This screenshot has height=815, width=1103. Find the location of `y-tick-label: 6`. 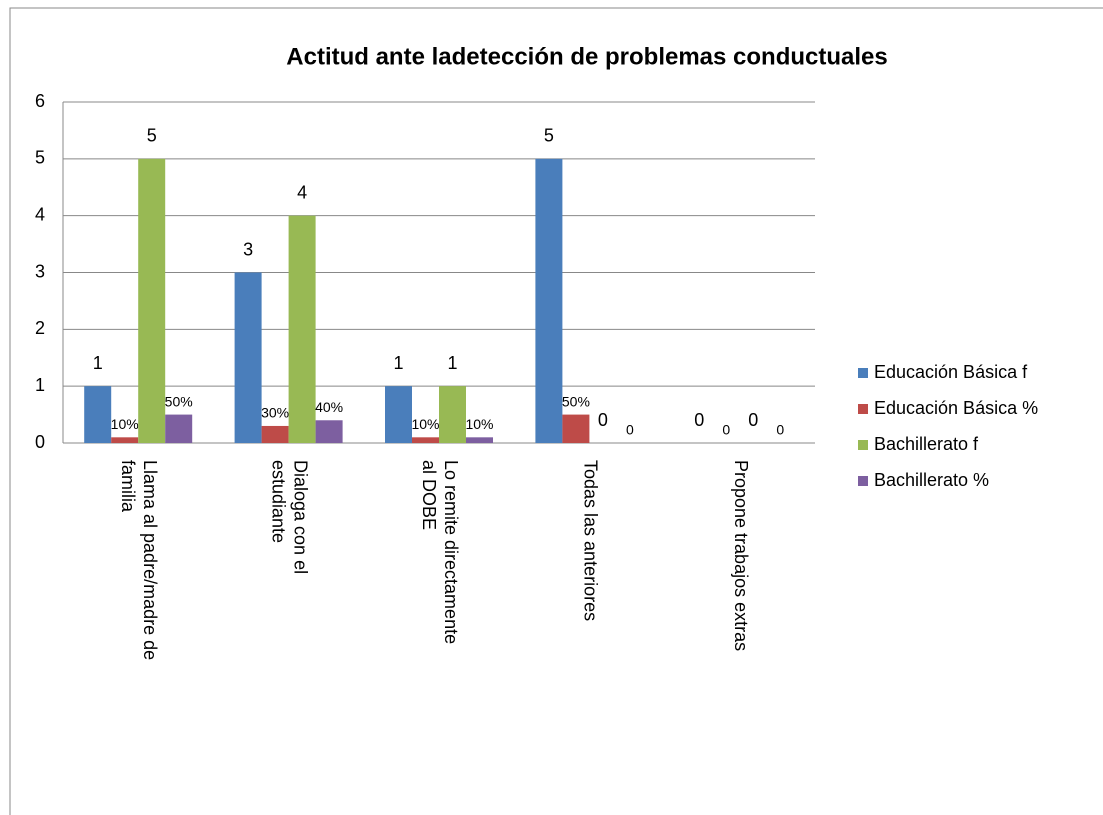

y-tick-label: 6 is located at coordinates (40, 101).